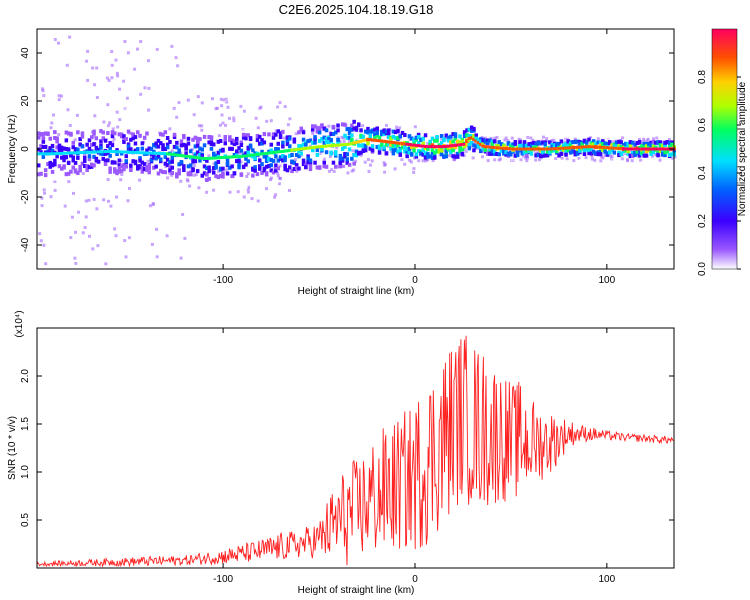 The height and width of the screenshot is (600, 750). Describe the element at coordinates (702, 125) in the screenshot. I see `colorbar-tick-label: 0.6` at that location.